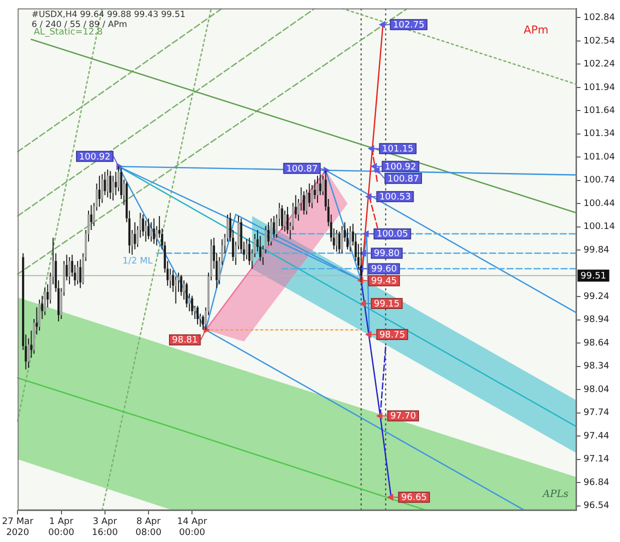 Image resolution: width=620 pixels, height=542 pixels. What do you see at coordinates (597, 297) in the screenshot?
I see `y-tick-label: 99.24` at bounding box center [597, 297].